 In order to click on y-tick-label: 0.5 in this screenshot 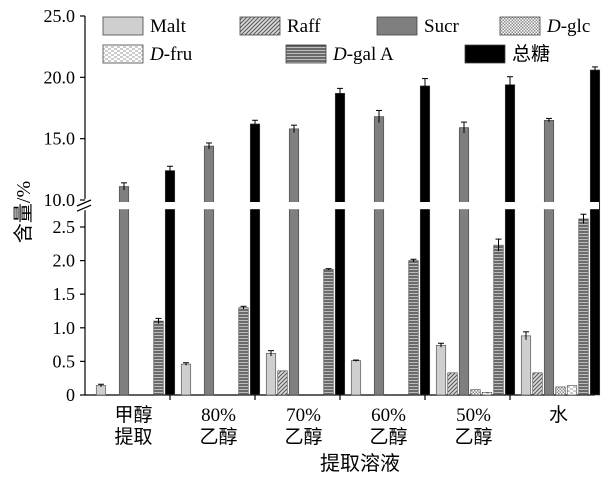, I will do `click(64, 361)`.